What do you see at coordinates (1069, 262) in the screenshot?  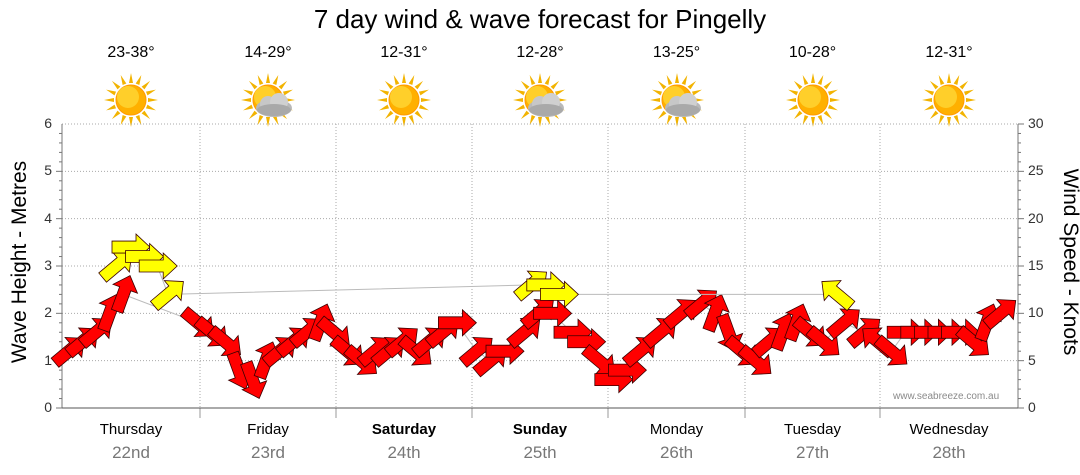 I see `right-axis-label: Wind Speed - Knots` at bounding box center [1069, 262].